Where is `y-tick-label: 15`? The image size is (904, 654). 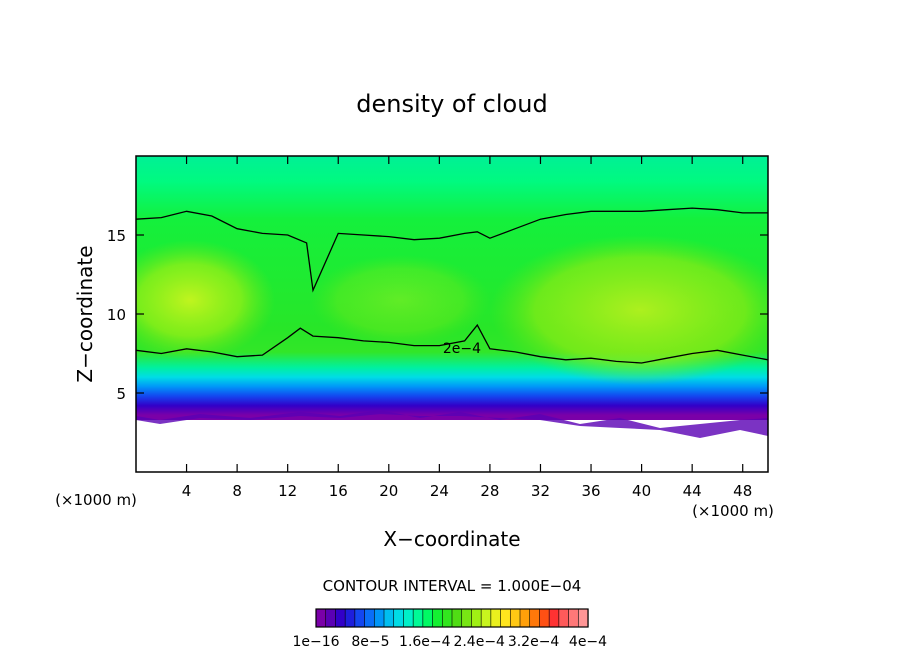
y-tick-label: 15 is located at coordinates (116, 236).